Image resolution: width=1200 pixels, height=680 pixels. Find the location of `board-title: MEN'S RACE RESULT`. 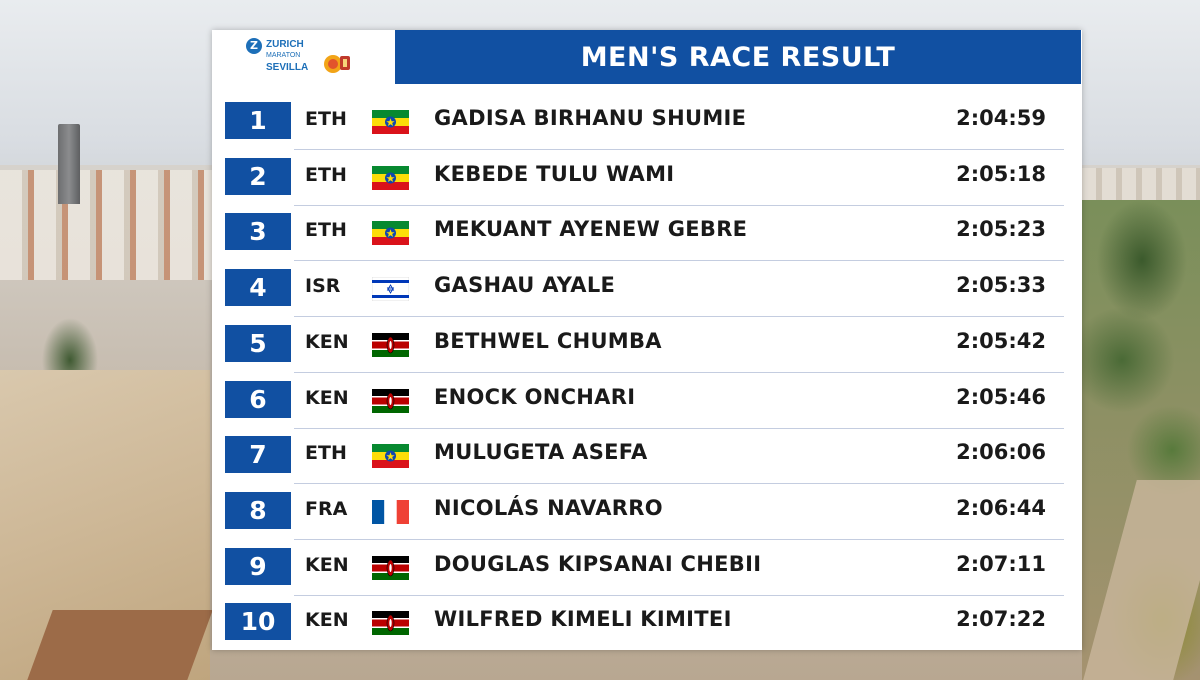

board-title: MEN'S RACE RESULT is located at coordinates (738, 57).